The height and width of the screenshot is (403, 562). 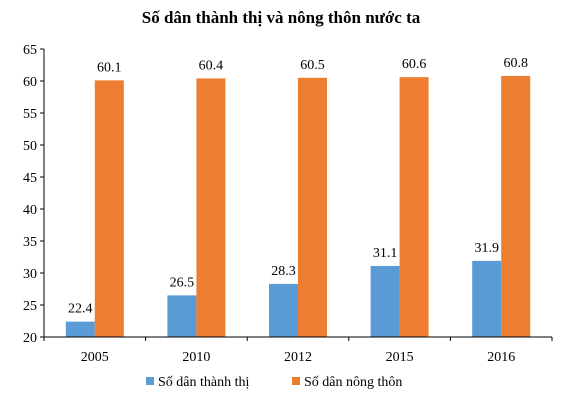 What do you see at coordinates (109, 67) in the screenshot?
I see `data-label: 60.1` at bounding box center [109, 67].